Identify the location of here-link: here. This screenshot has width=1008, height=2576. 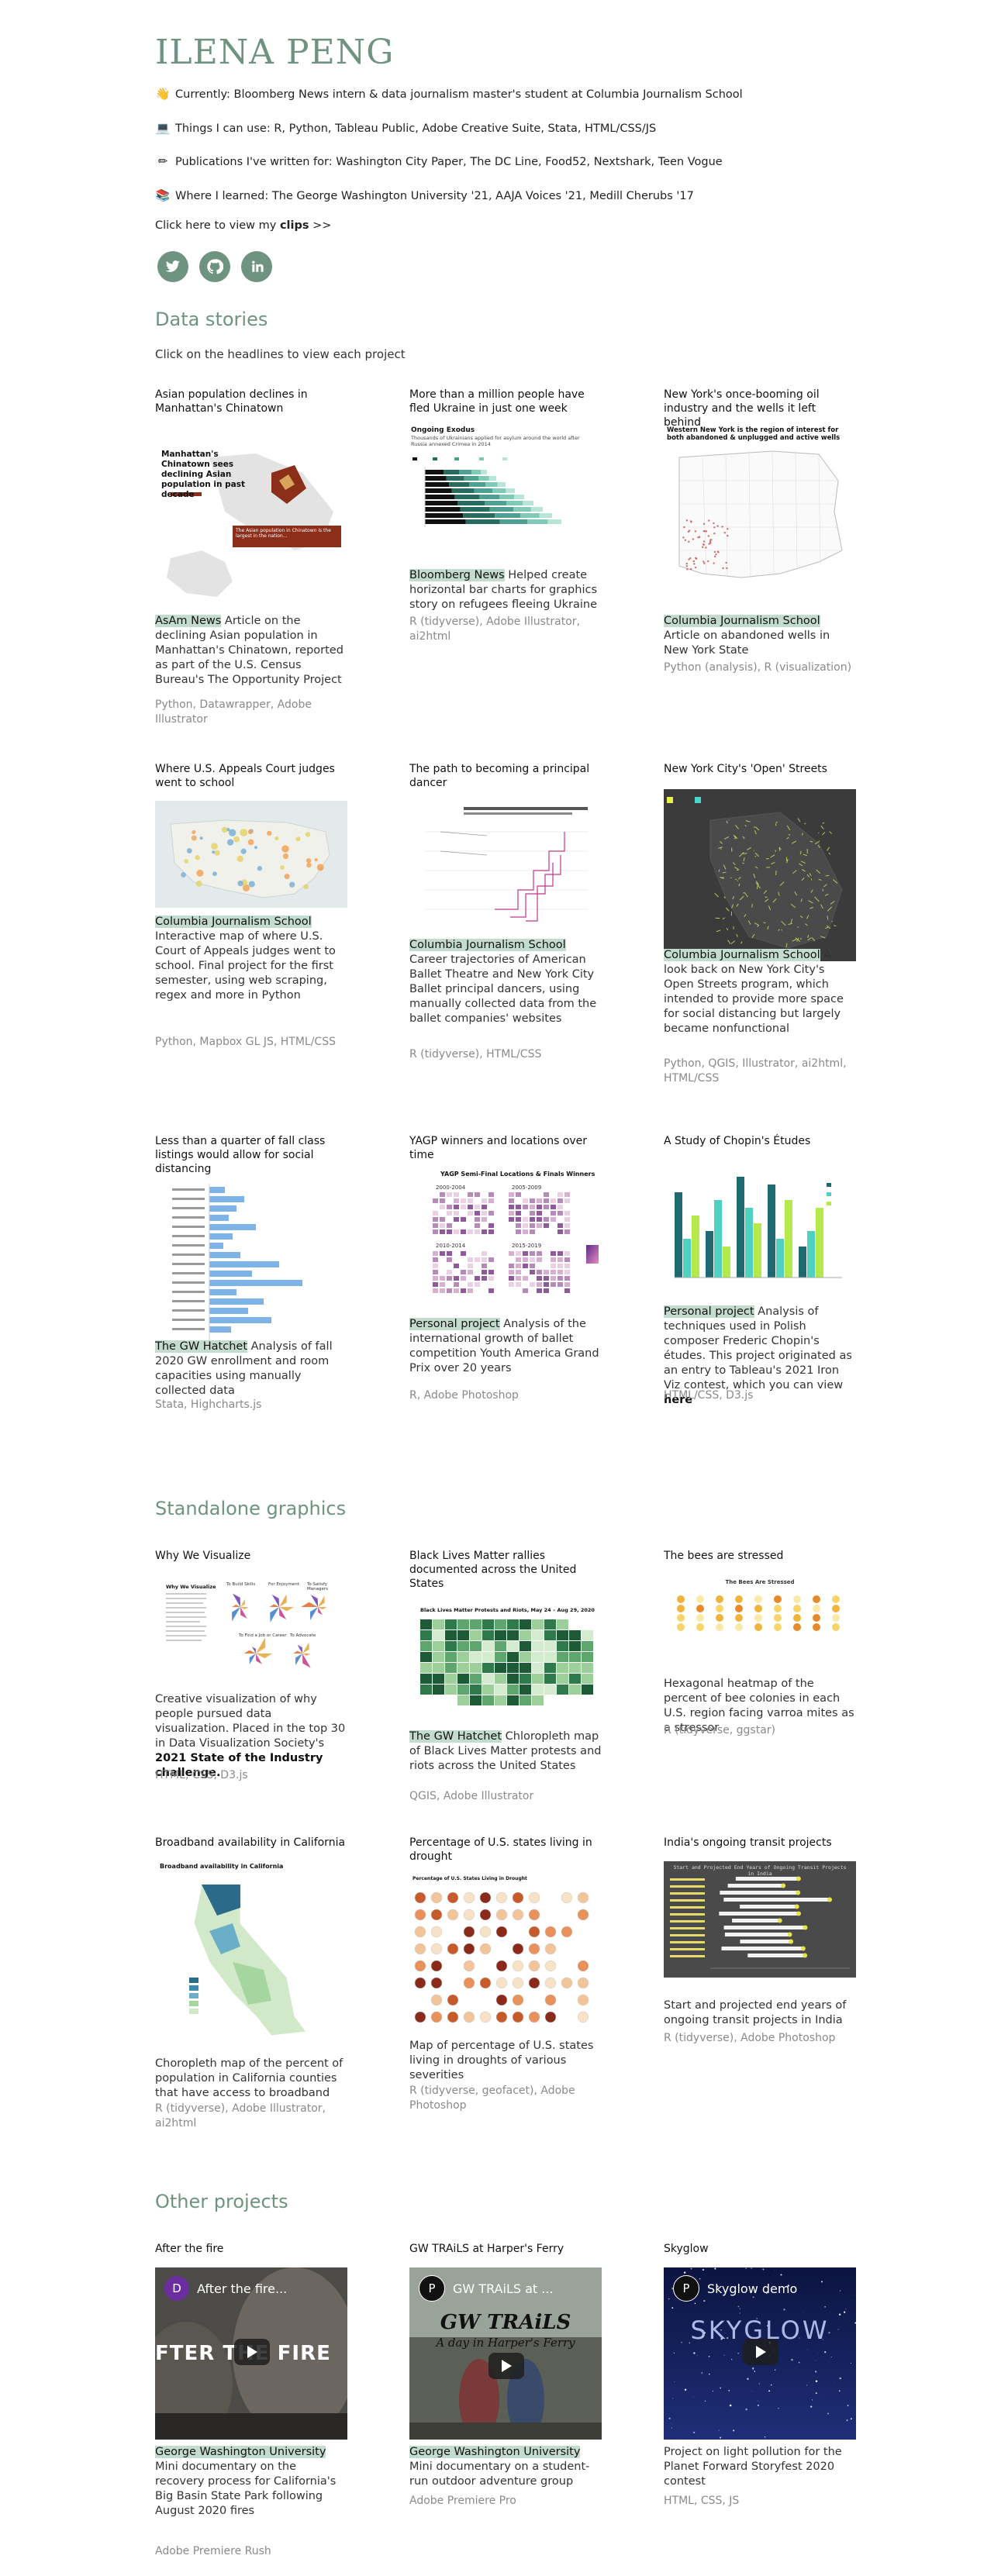
(678, 1400).